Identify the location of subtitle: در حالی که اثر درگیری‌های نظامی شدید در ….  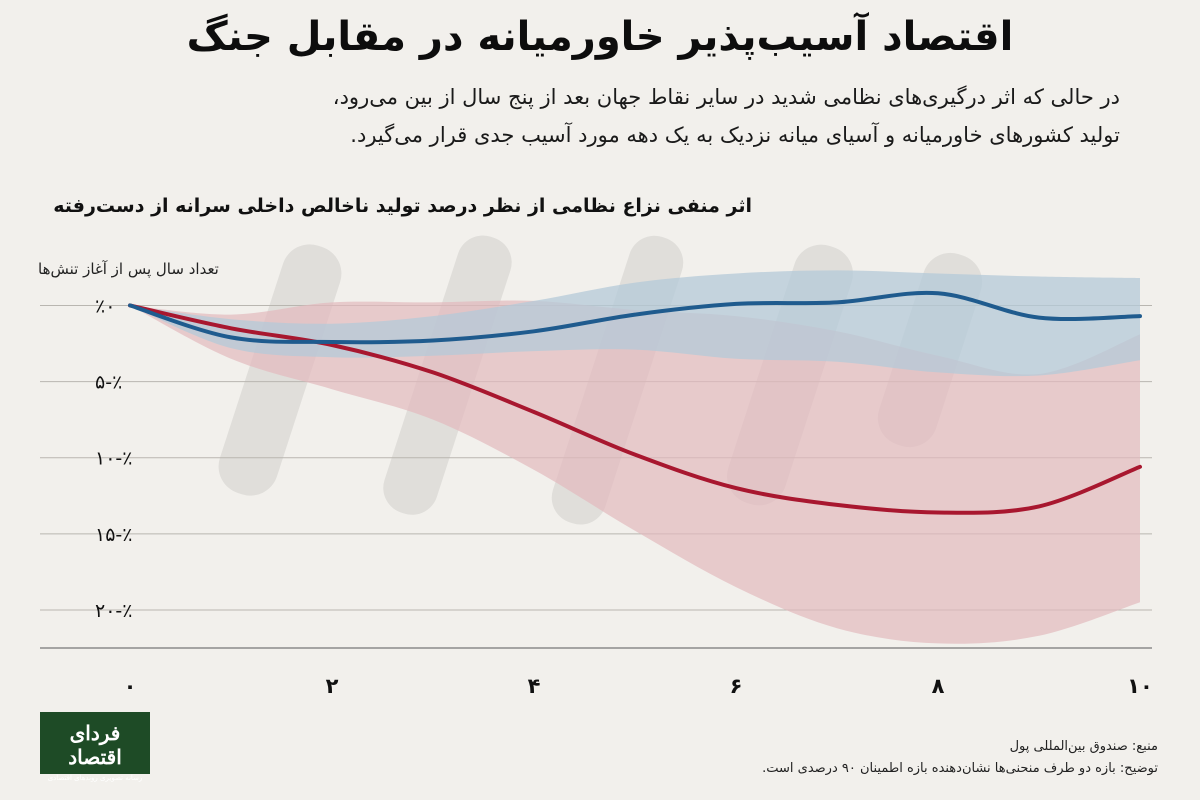
(600, 116).